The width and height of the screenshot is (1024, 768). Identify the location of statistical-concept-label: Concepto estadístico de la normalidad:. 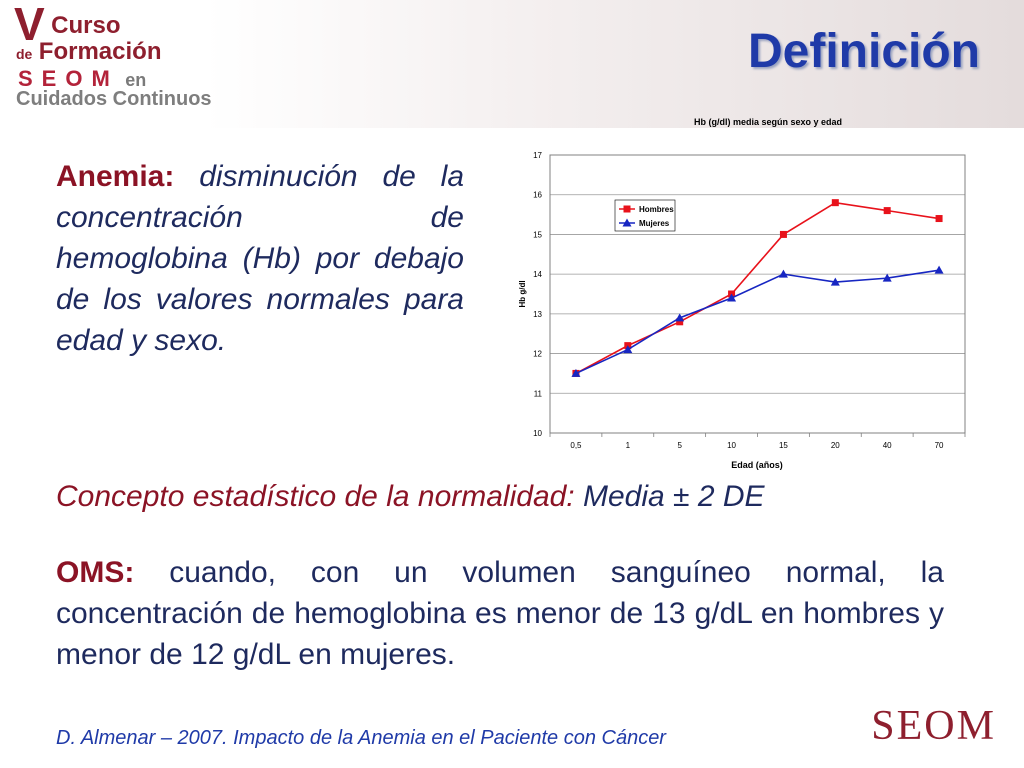
(315, 496).